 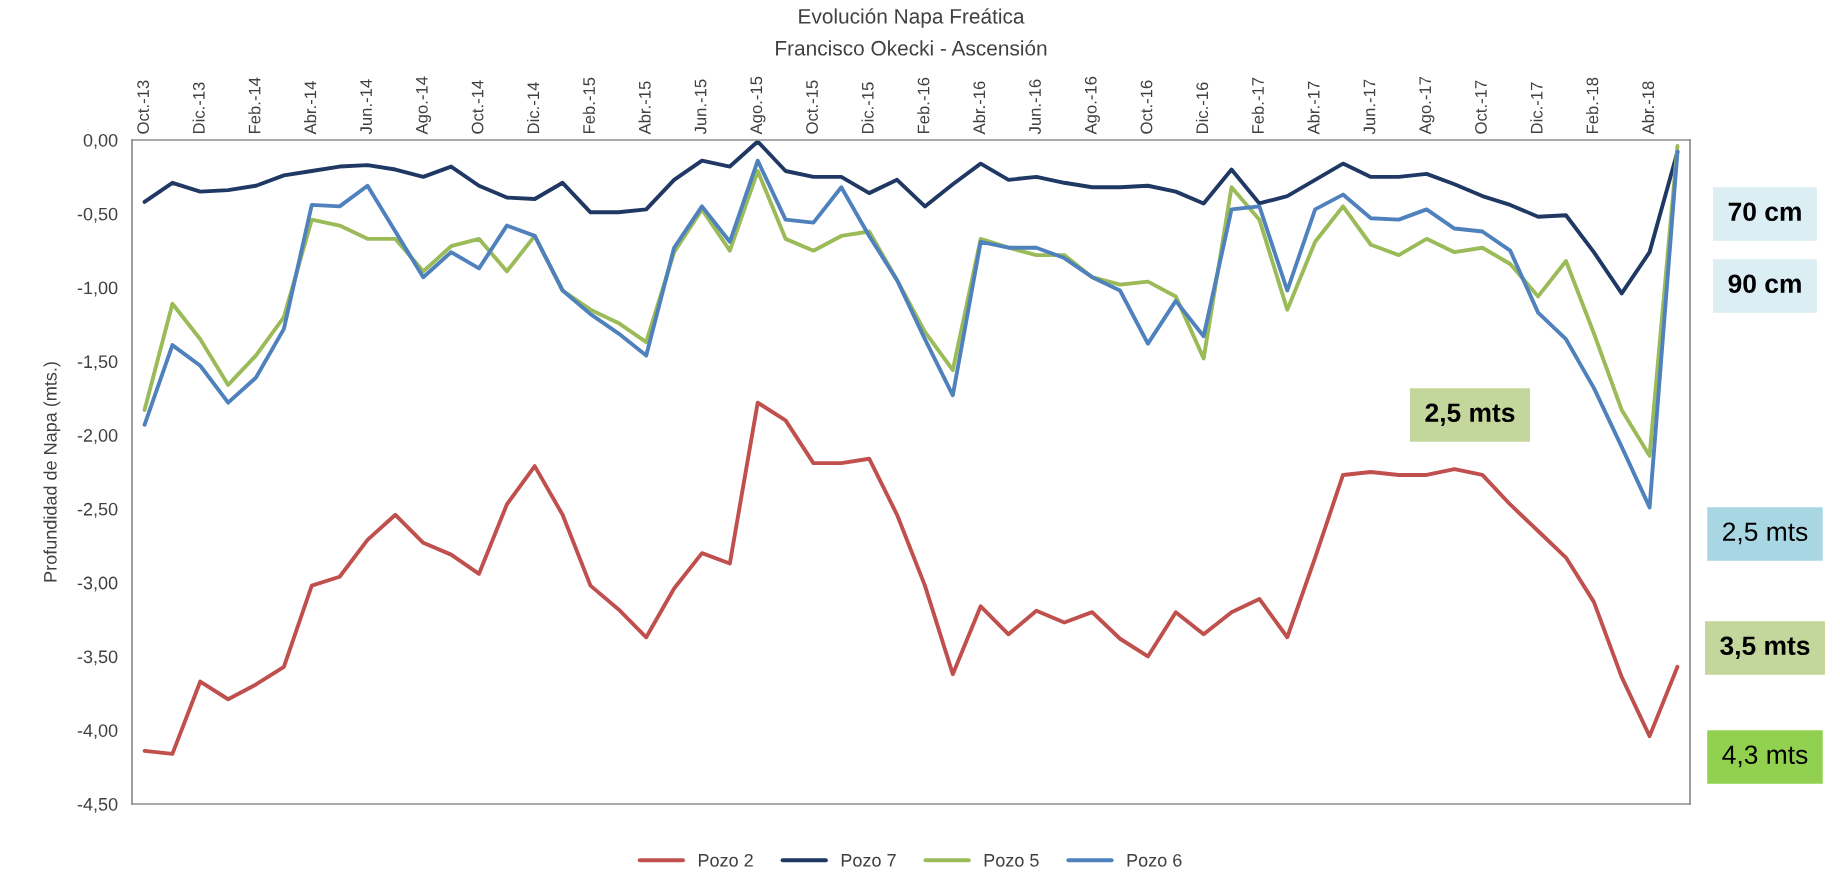 What do you see at coordinates (911, 48) in the screenshot?
I see `chart-subtitle: Francisco Okecki - Ascensión` at bounding box center [911, 48].